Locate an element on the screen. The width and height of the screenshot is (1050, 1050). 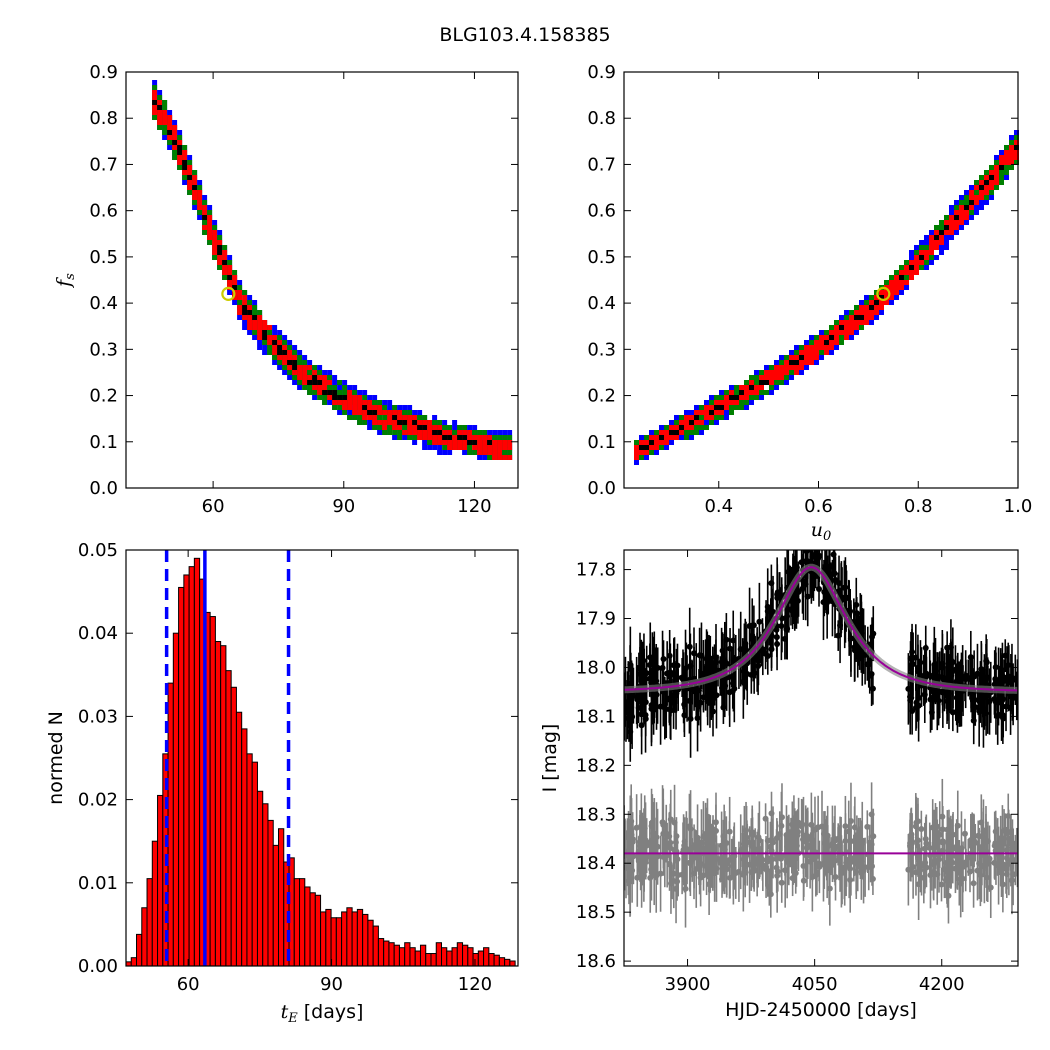
y-tick-label: 18.1 is located at coordinates (596, 716).